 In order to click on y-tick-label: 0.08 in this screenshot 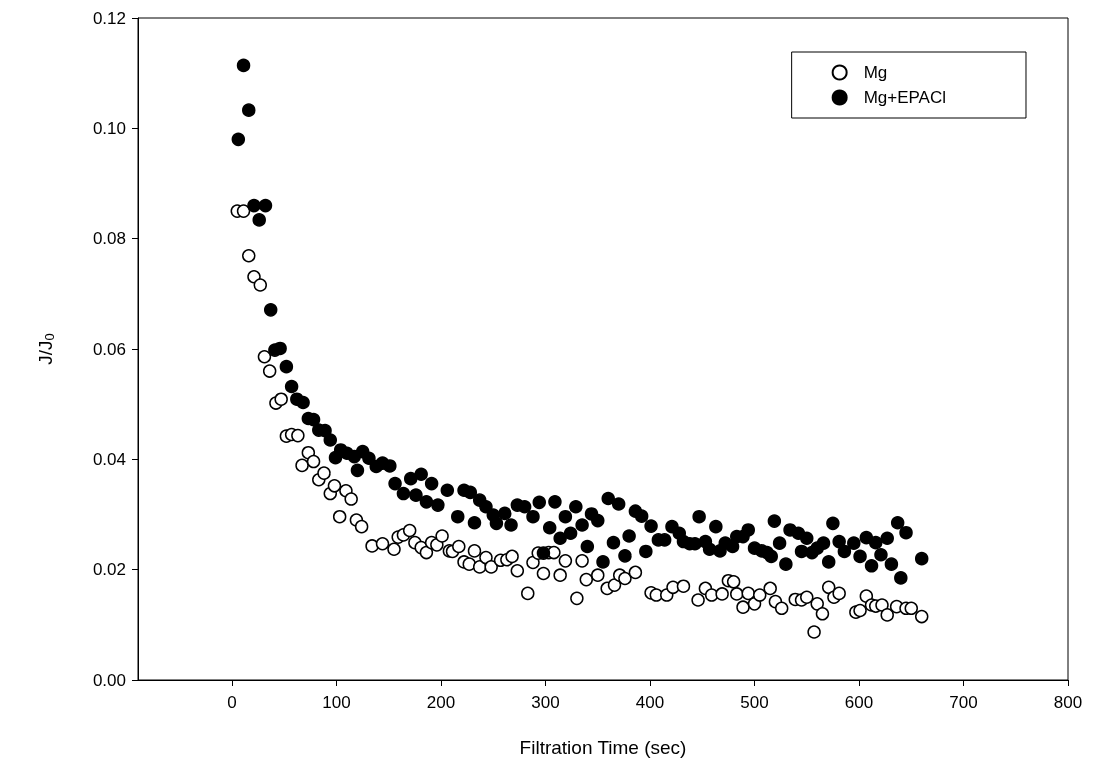, I will do `click(109, 239)`.